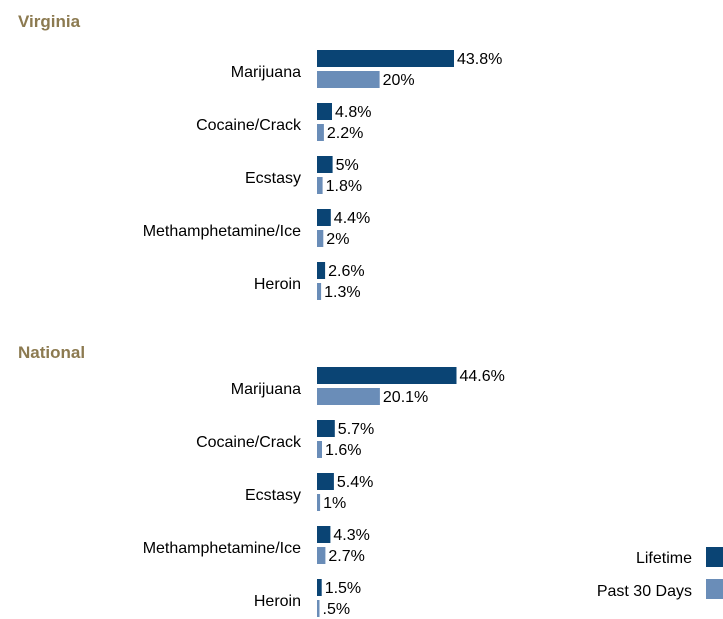 The width and height of the screenshot is (723, 619). What do you see at coordinates (319, 449) in the screenshot?
I see `bar-national-cocaine-crack-past30` at bounding box center [319, 449].